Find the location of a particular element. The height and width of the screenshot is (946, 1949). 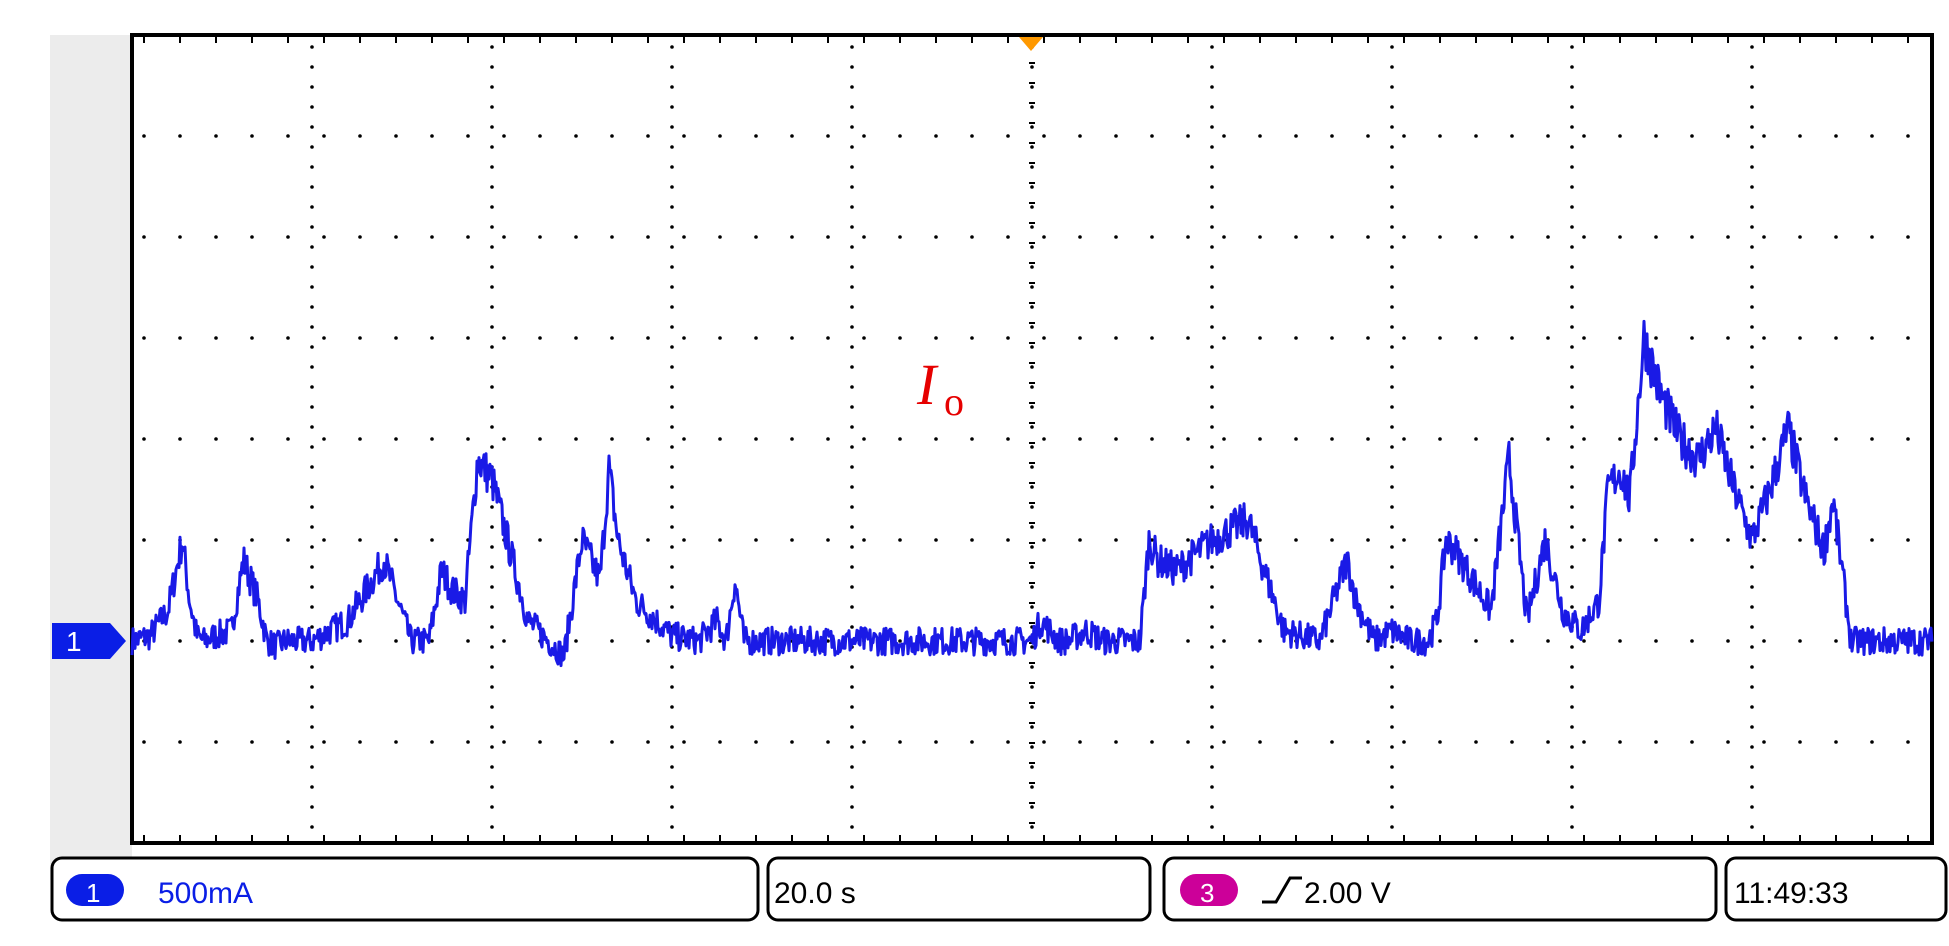

timebase-status-box is located at coordinates (959, 889).